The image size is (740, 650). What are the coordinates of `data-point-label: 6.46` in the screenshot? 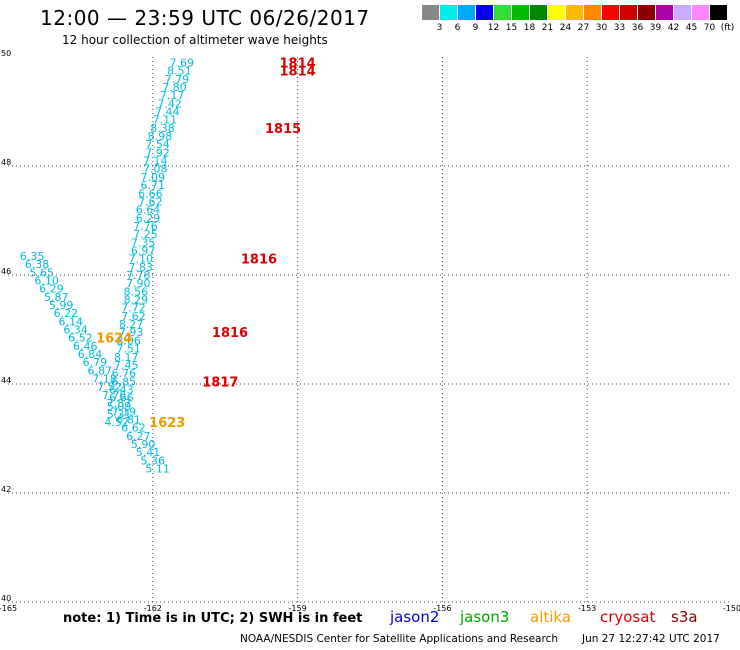 It's located at (85, 346).